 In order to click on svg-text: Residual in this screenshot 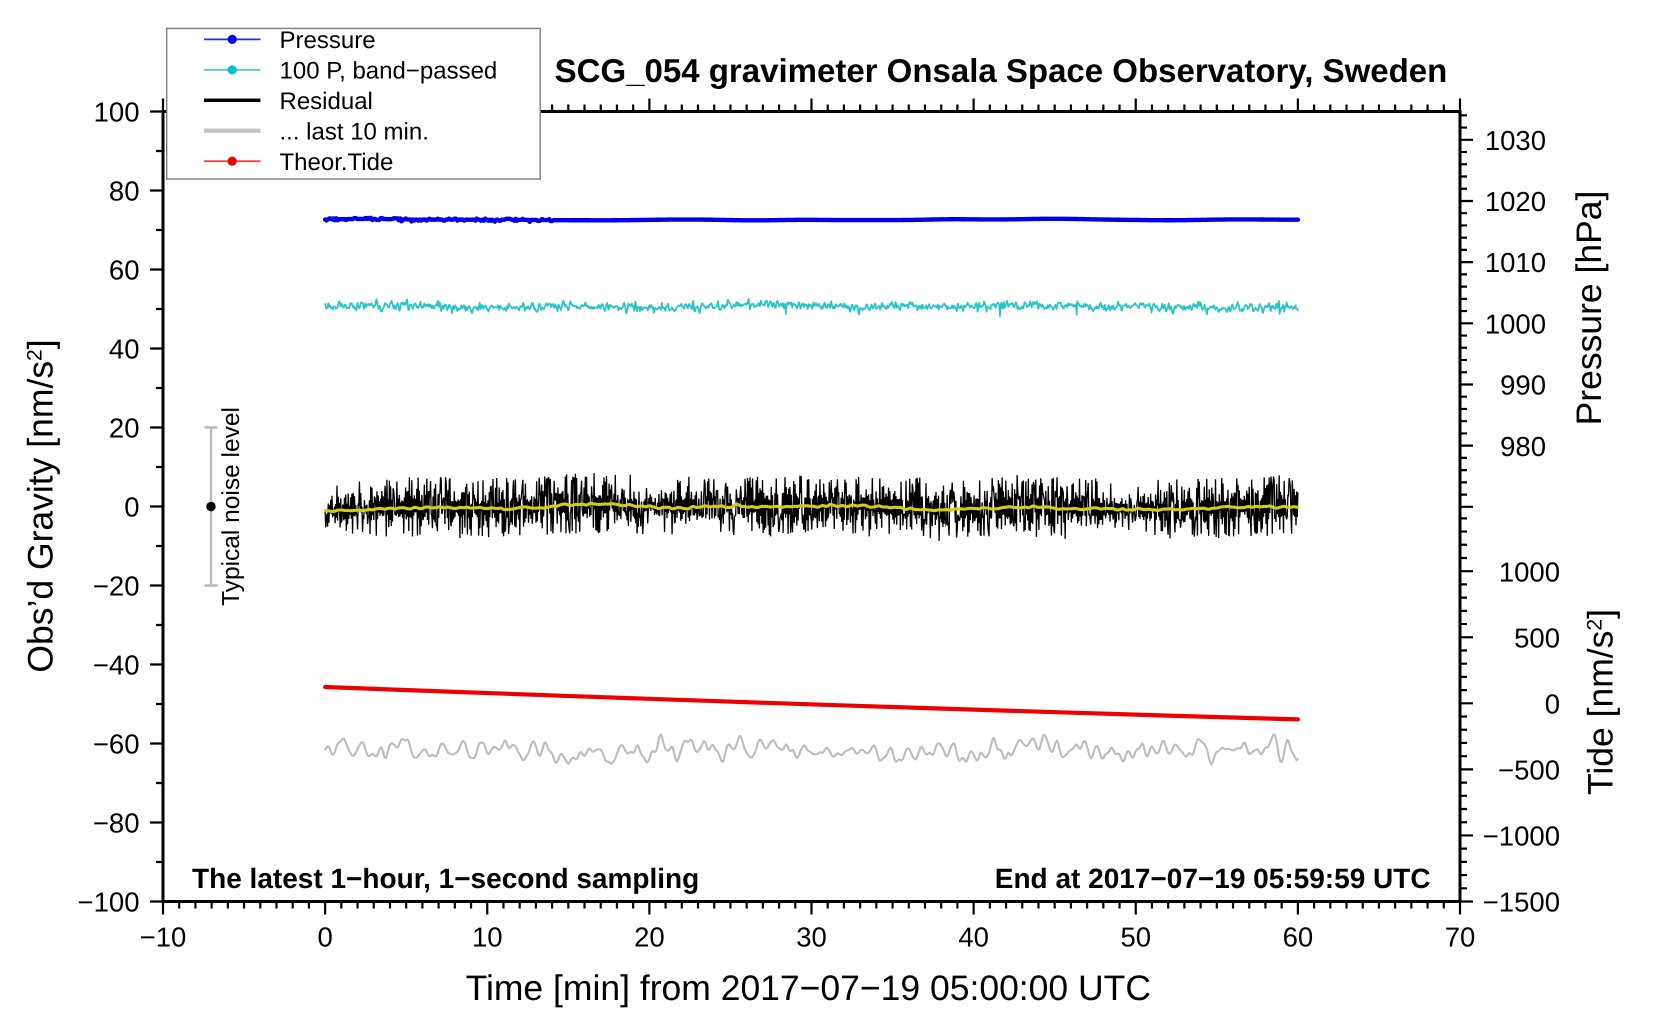, I will do `click(326, 101)`.